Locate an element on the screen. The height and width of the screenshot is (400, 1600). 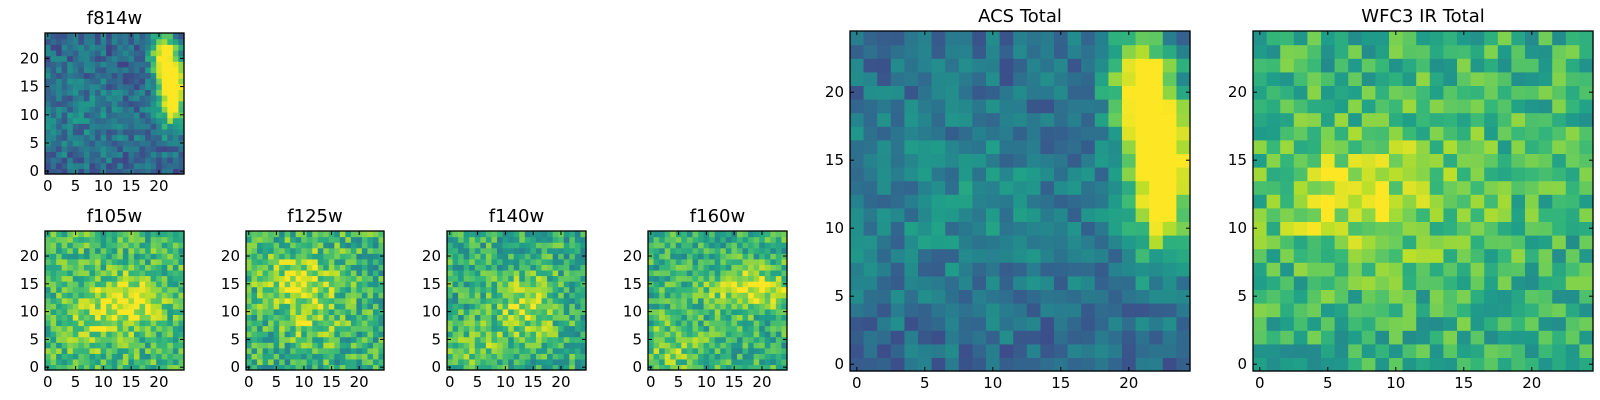
x-tick-label: 10 is located at coordinates (706, 382).